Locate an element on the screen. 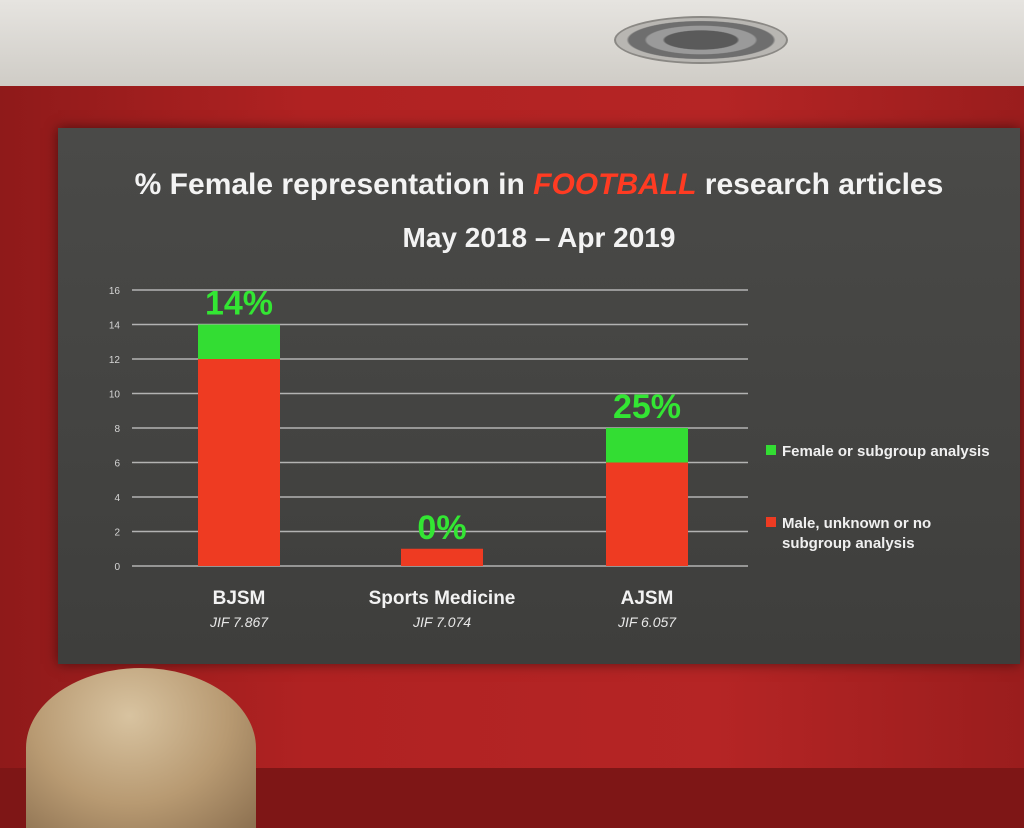 Image resolution: width=1024 pixels, height=828 pixels. y-tick-label: 2 is located at coordinates (117, 533).